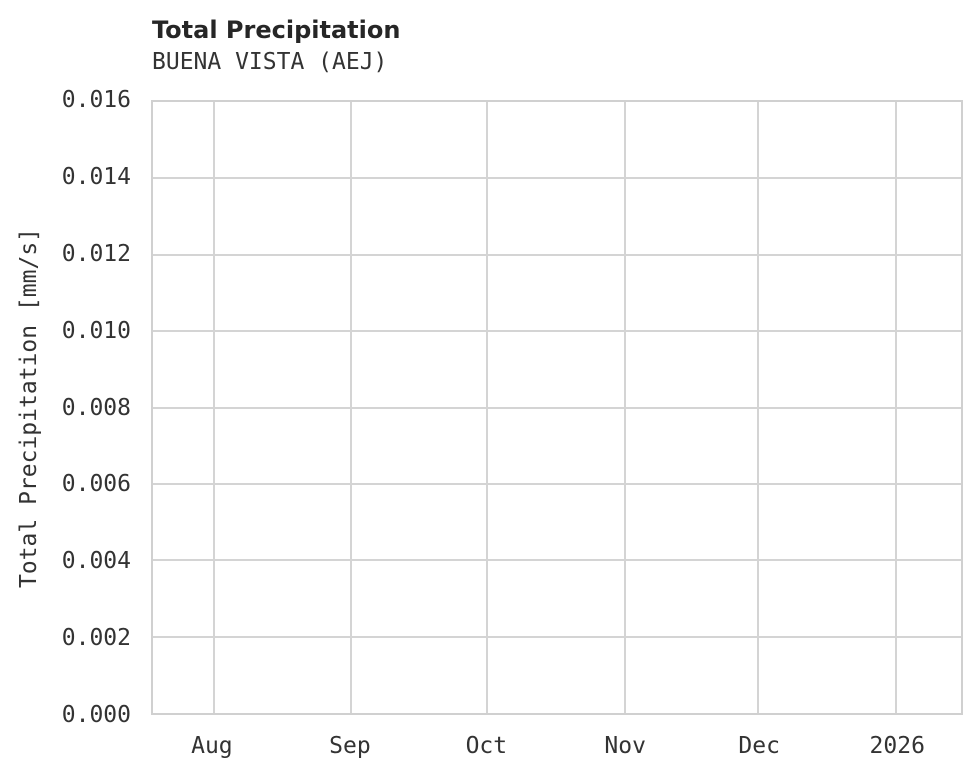 The width and height of the screenshot is (980, 780). I want to click on x-tick-label: 2026, so click(897, 746).